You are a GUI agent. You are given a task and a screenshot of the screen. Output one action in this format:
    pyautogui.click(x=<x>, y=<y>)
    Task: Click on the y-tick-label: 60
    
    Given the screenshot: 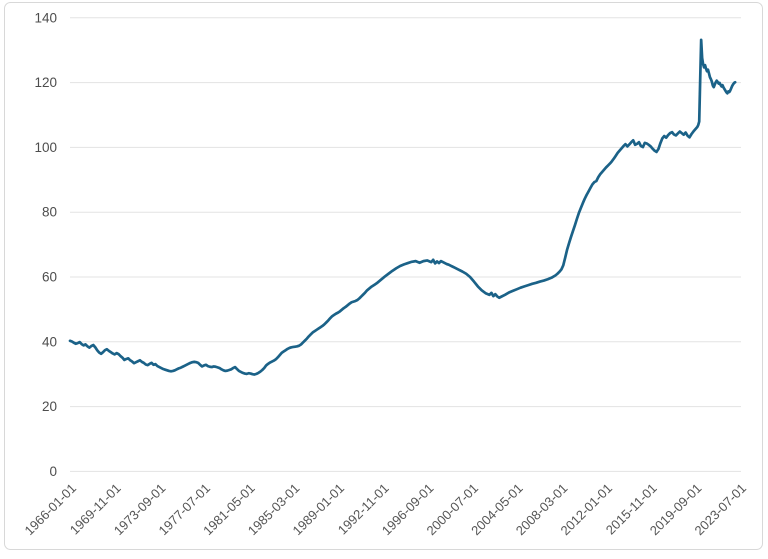 What is the action you would take?
    pyautogui.click(x=49, y=277)
    